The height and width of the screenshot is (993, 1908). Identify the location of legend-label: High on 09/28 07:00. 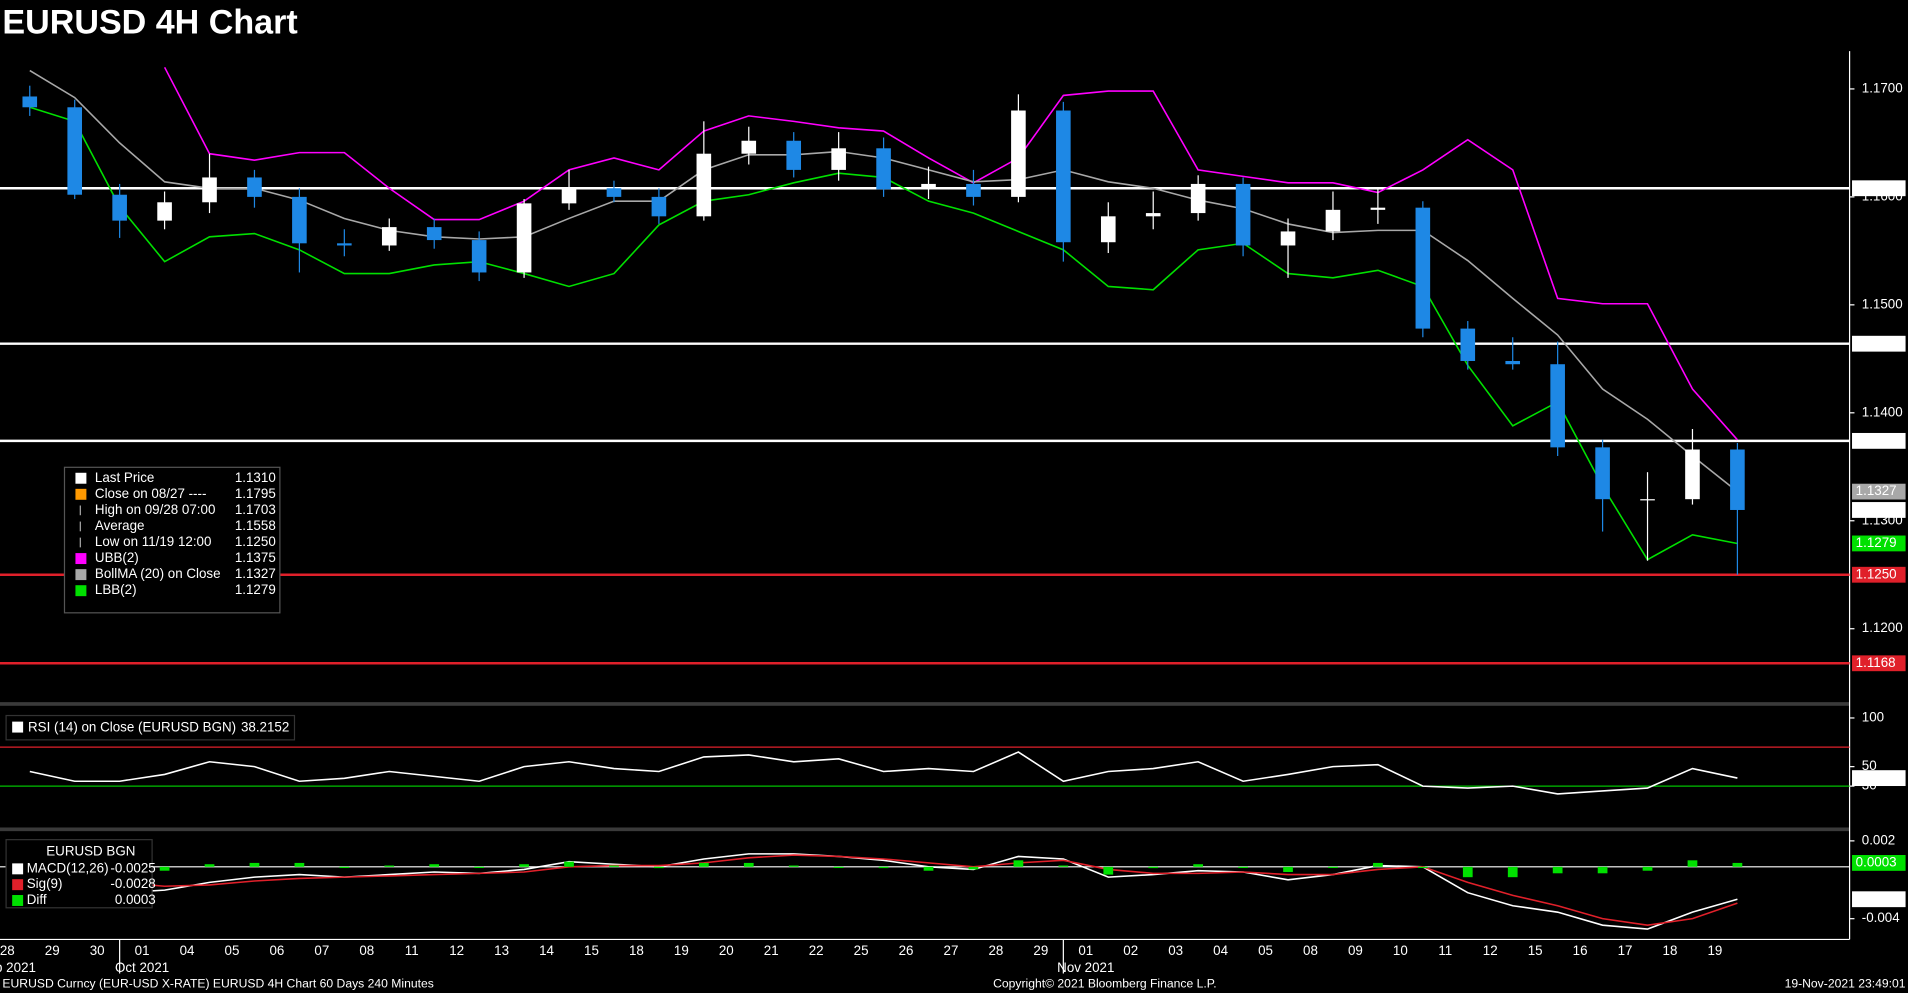
(155, 509).